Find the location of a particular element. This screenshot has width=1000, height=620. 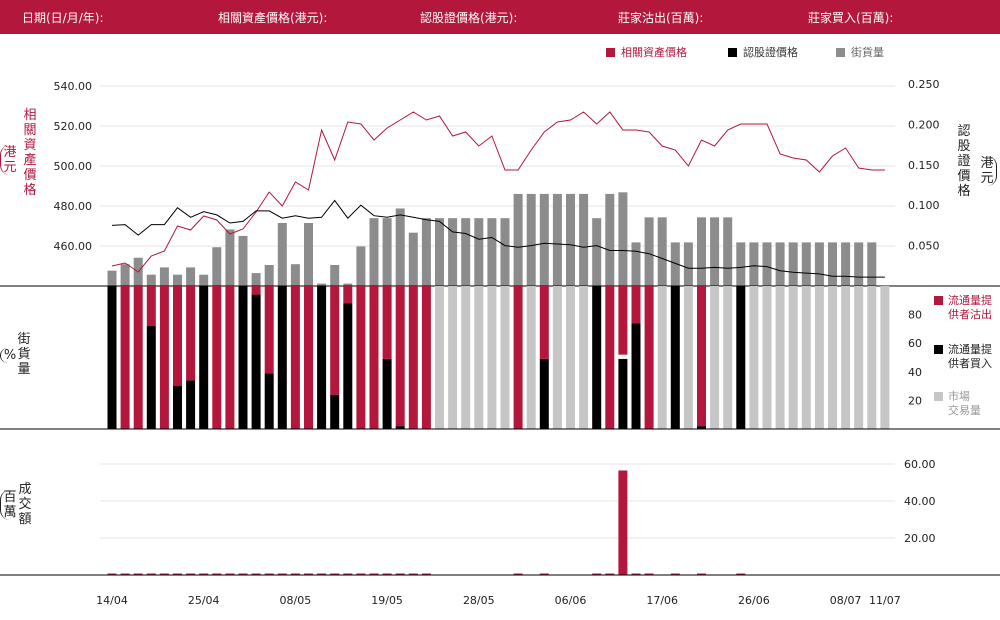

turnover-axis-title-char: 額 is located at coordinates (25, 519).